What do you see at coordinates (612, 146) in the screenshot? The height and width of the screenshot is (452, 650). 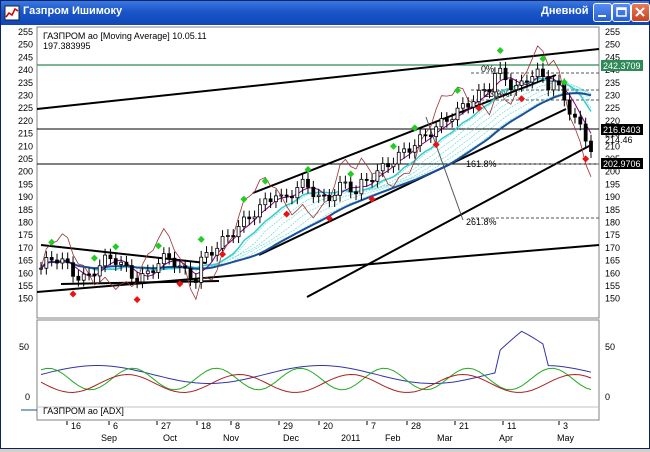 I see `y-tick-right: 210` at bounding box center [612, 146].